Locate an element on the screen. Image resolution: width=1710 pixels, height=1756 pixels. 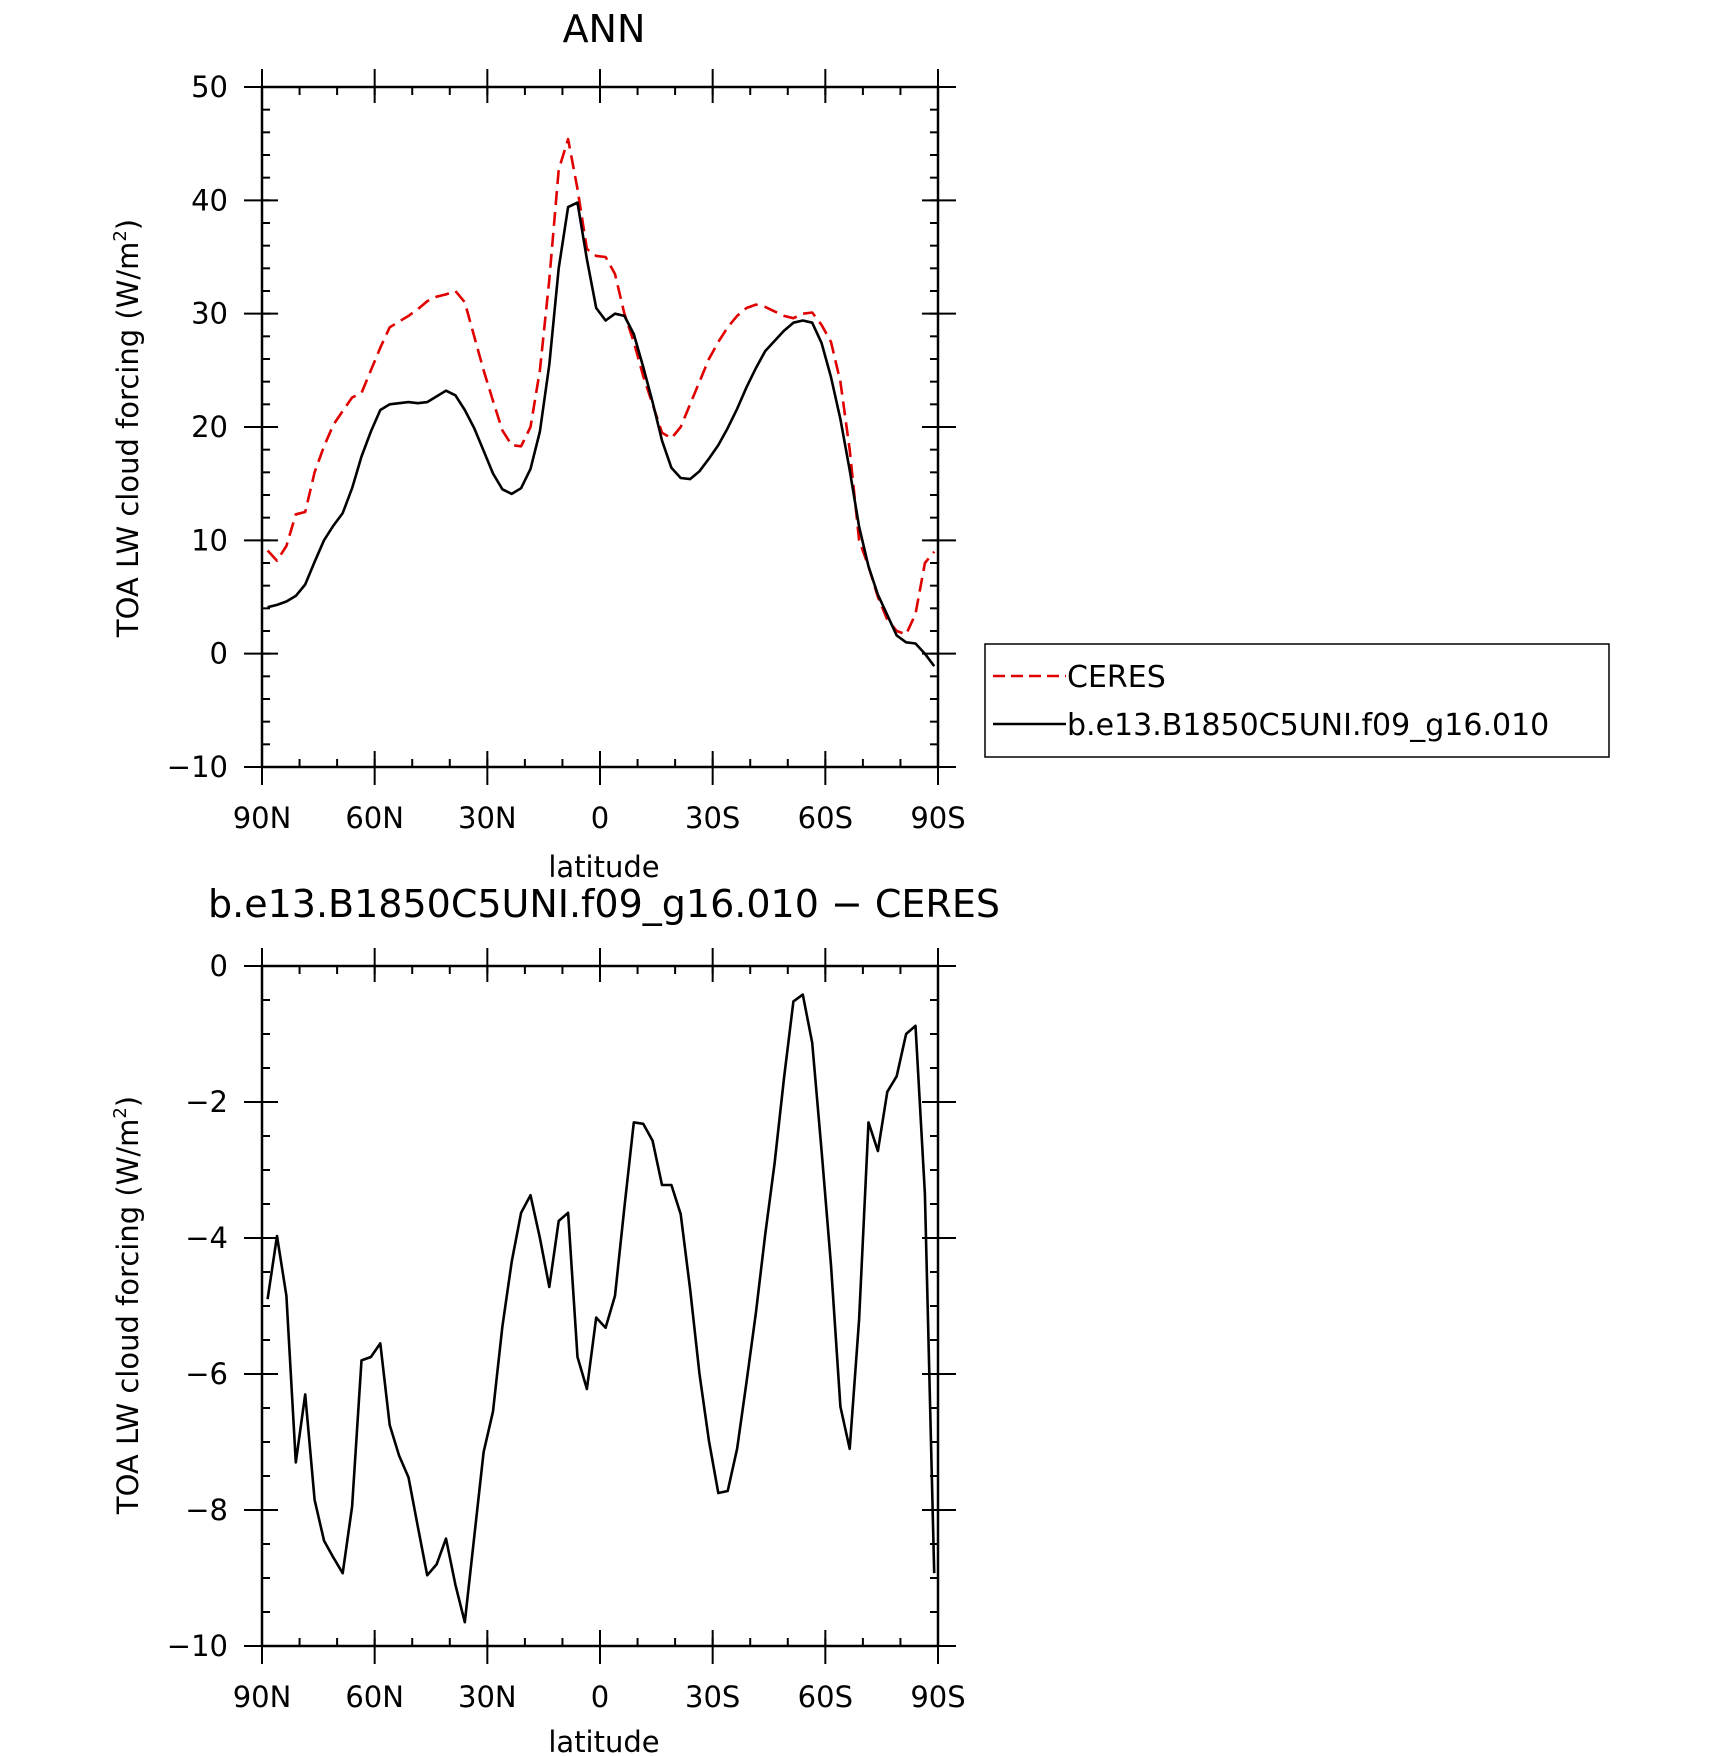
y-tick-label: −2 is located at coordinates (206, 1102).